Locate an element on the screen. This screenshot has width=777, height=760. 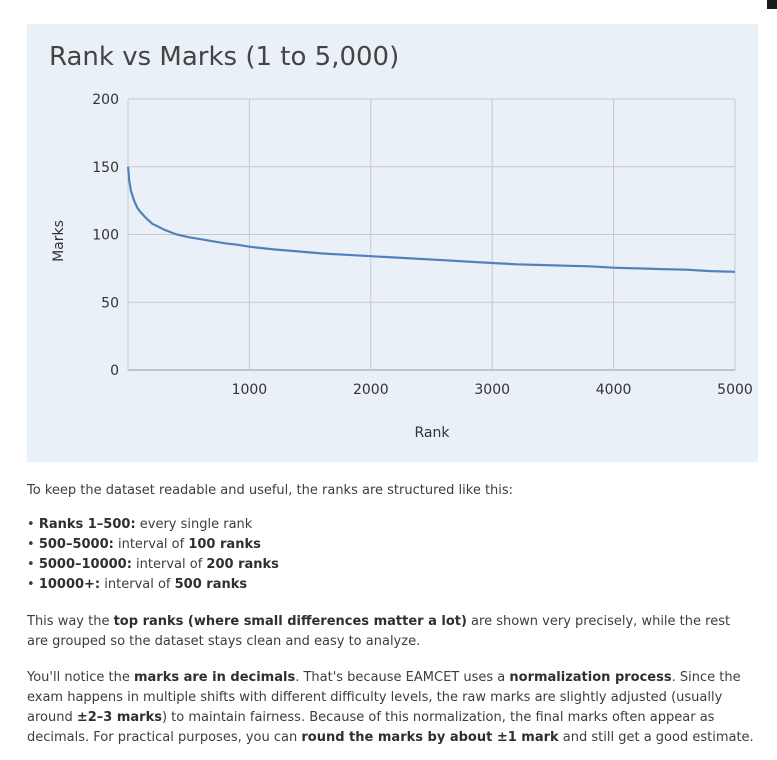
x-tick-label: 1000 is located at coordinates (250, 390).